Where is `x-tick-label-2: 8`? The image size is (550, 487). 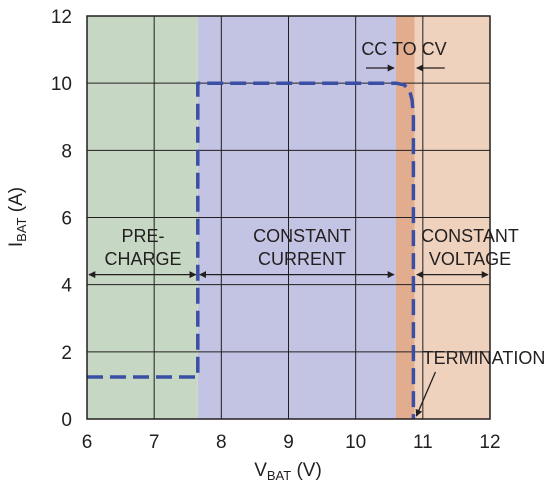 x-tick-label-2: 8 is located at coordinates (221, 442).